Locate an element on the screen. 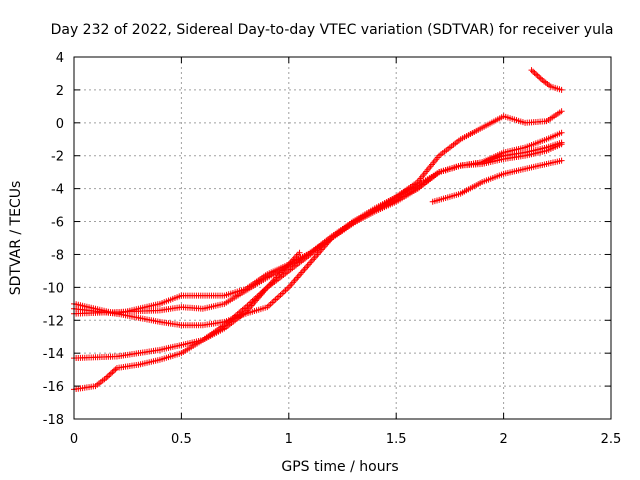 The height and width of the screenshot is (480, 640). y-axis-title: SDTVAR / TECUs is located at coordinates (16, 238).